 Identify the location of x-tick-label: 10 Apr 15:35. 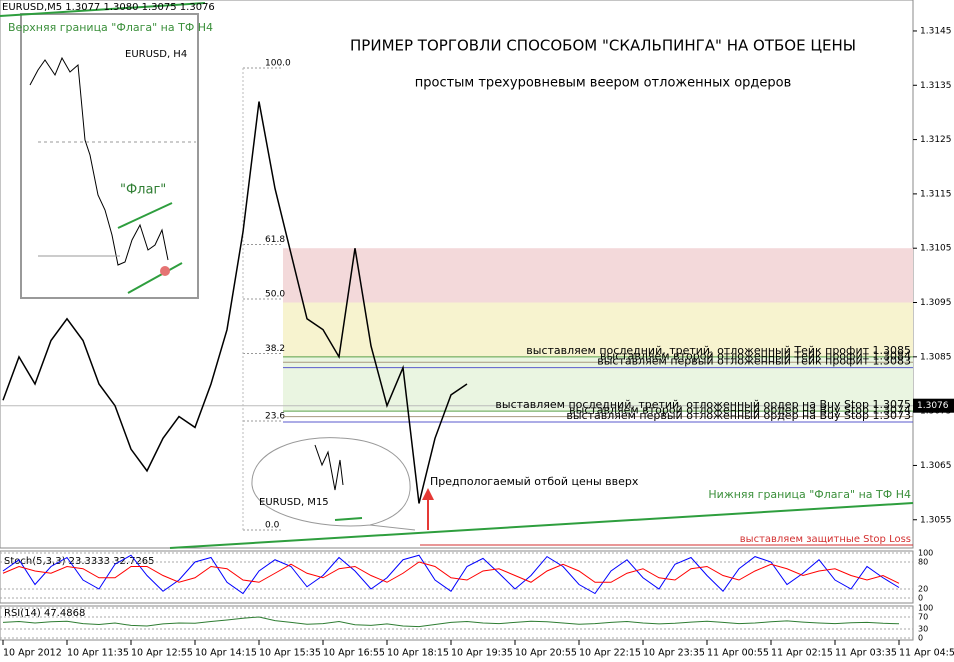
(290, 653).